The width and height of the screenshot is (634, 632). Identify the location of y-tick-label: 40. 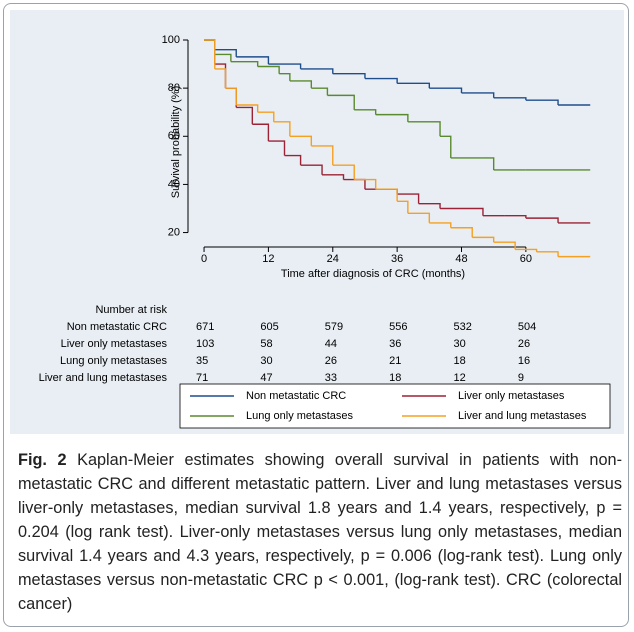
(174, 184).